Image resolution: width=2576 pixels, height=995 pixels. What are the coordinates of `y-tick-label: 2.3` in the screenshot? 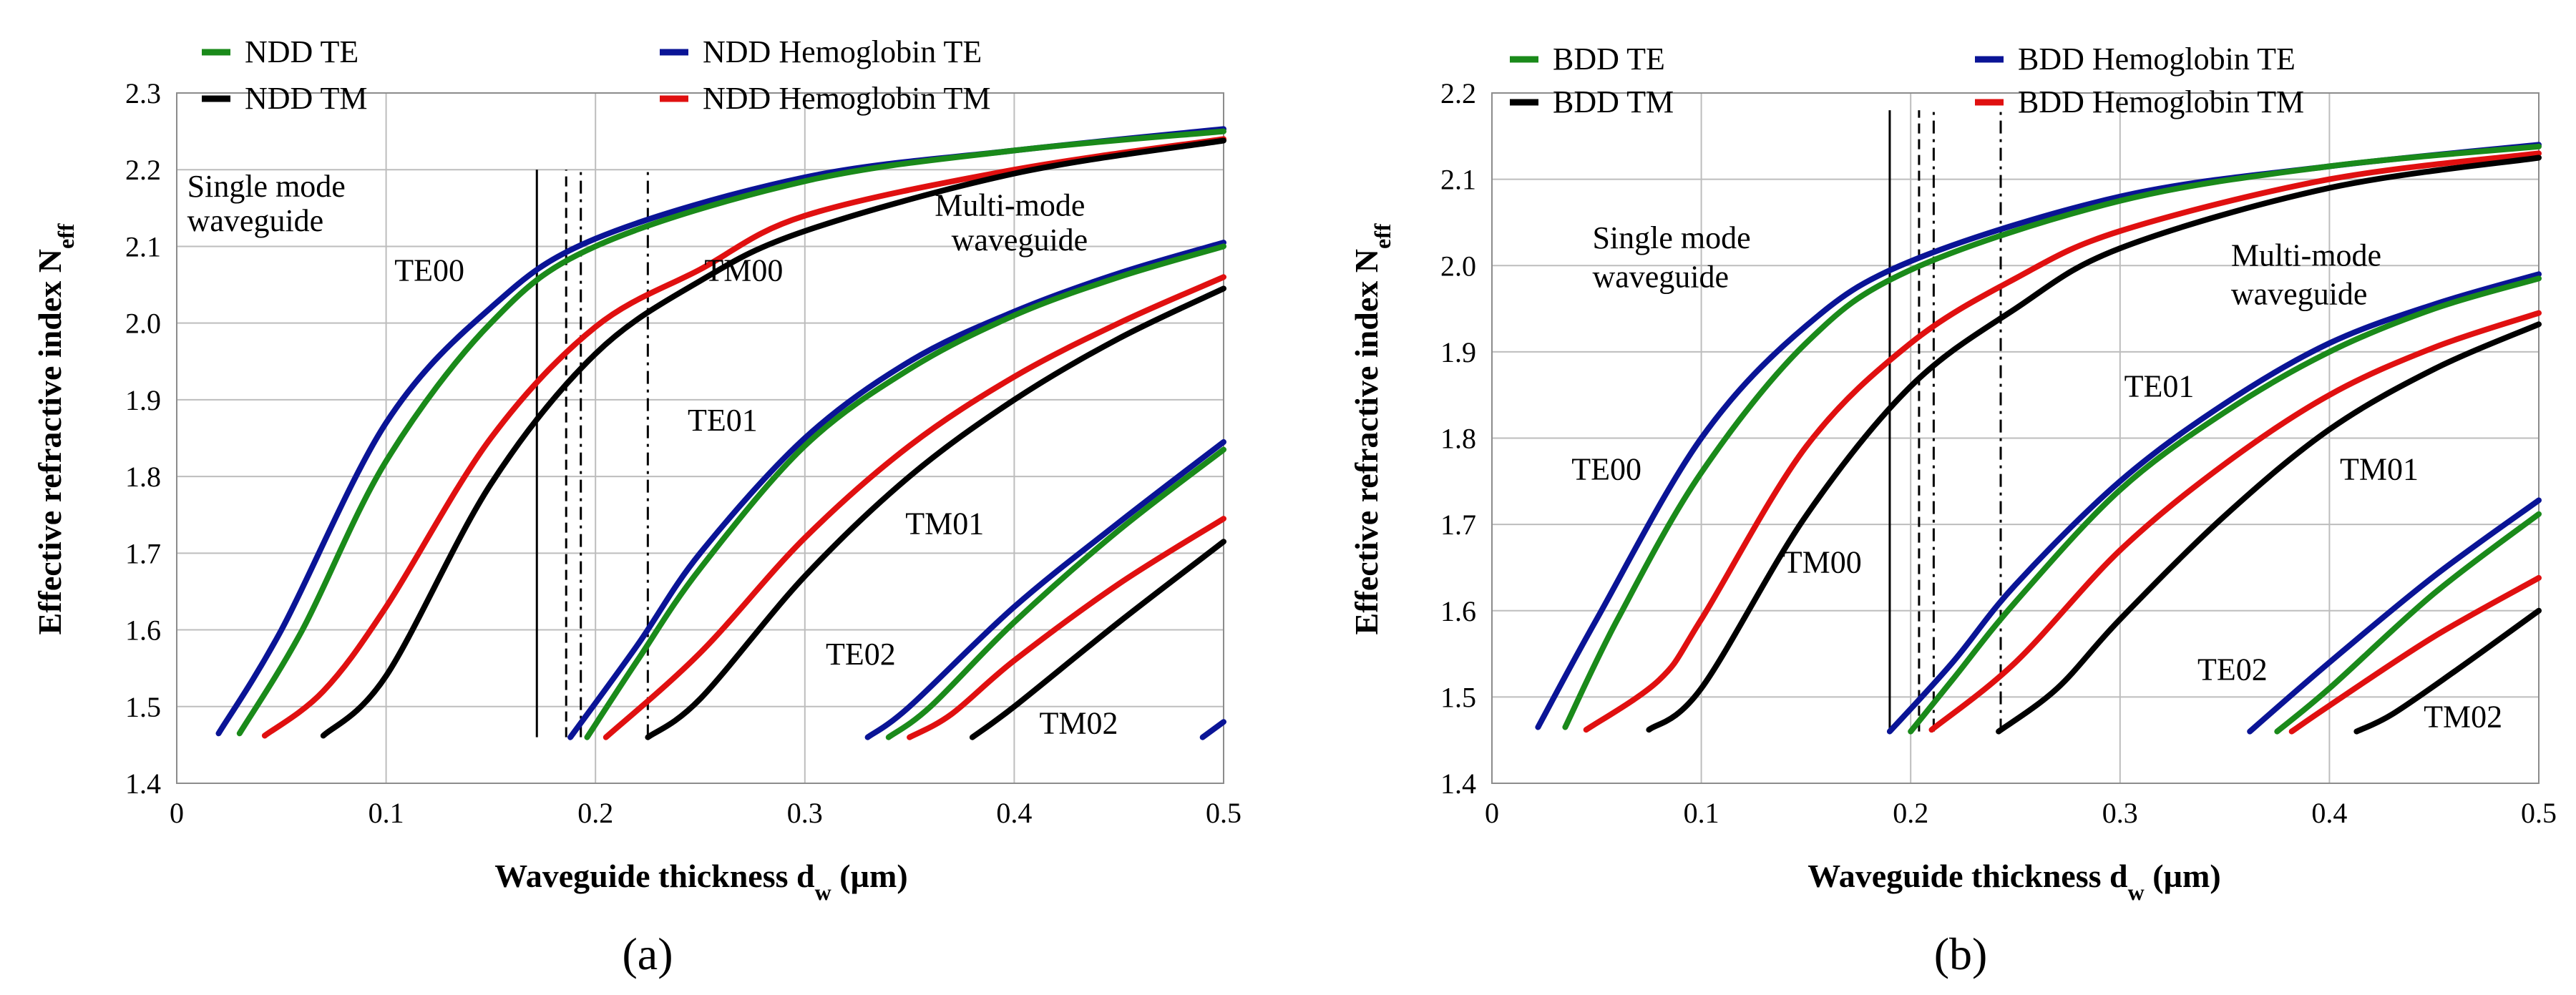 It's located at (143, 93).